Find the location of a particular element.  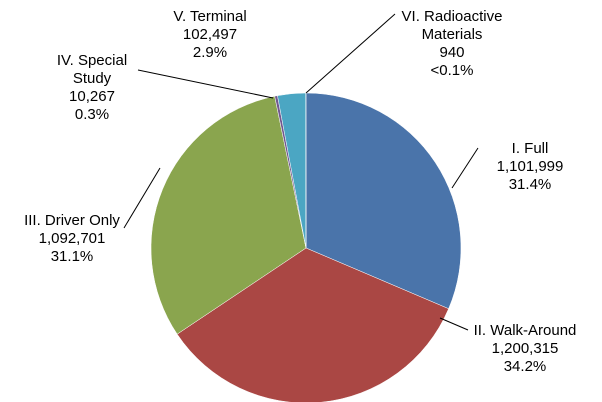

slice-label: V. Terminal 102,497 2.9% is located at coordinates (210, 35).